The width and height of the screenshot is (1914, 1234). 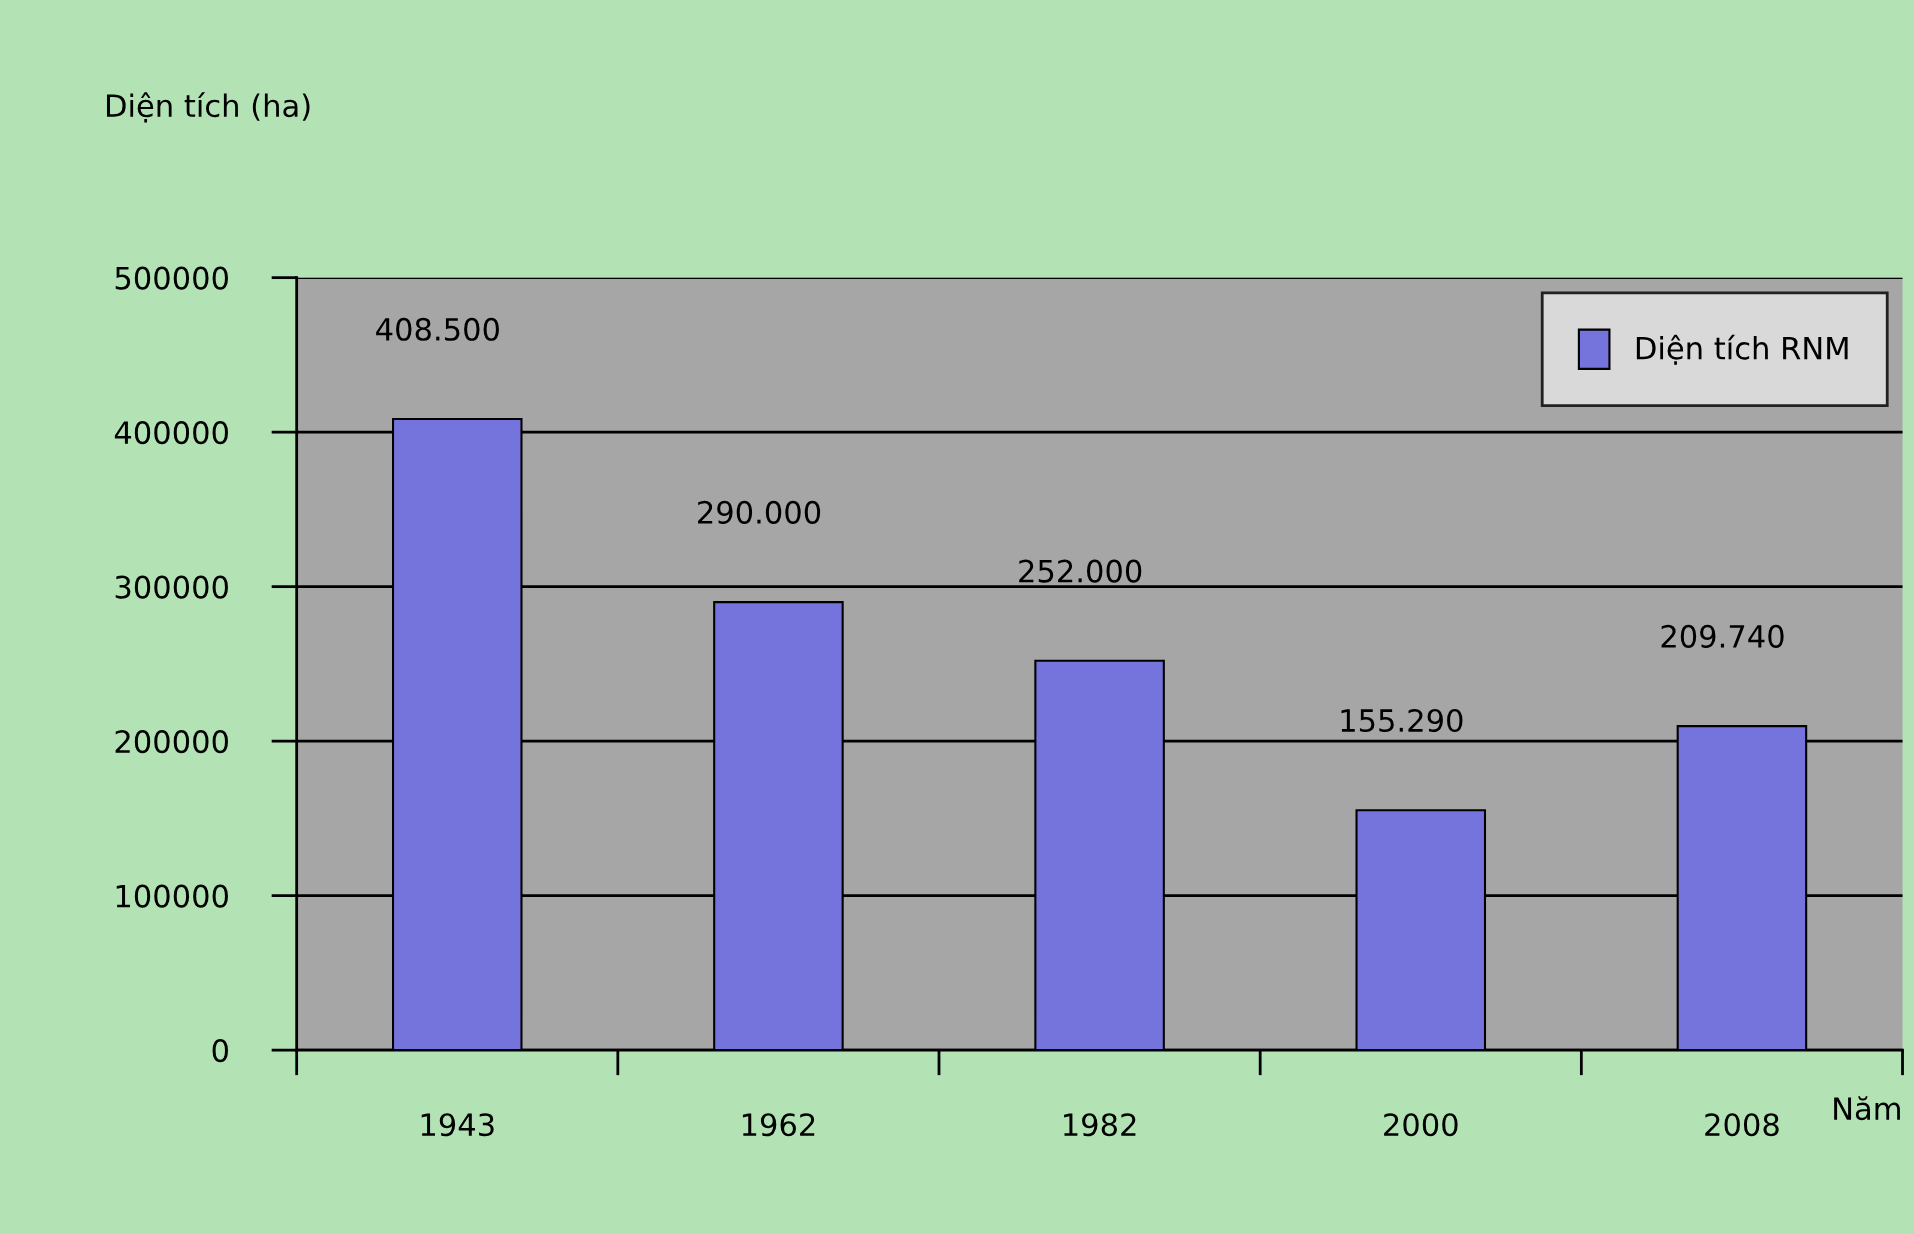 What do you see at coordinates (171, 742) in the screenshot?
I see `y-tick-label: 200000` at bounding box center [171, 742].